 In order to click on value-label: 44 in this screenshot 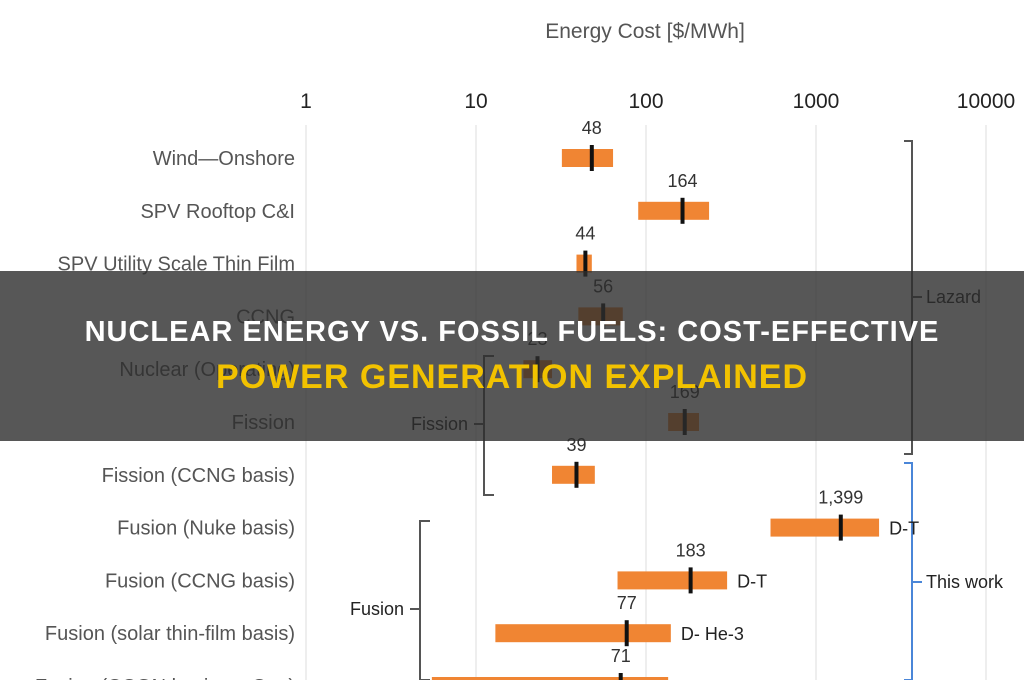, I will do `click(585, 234)`.